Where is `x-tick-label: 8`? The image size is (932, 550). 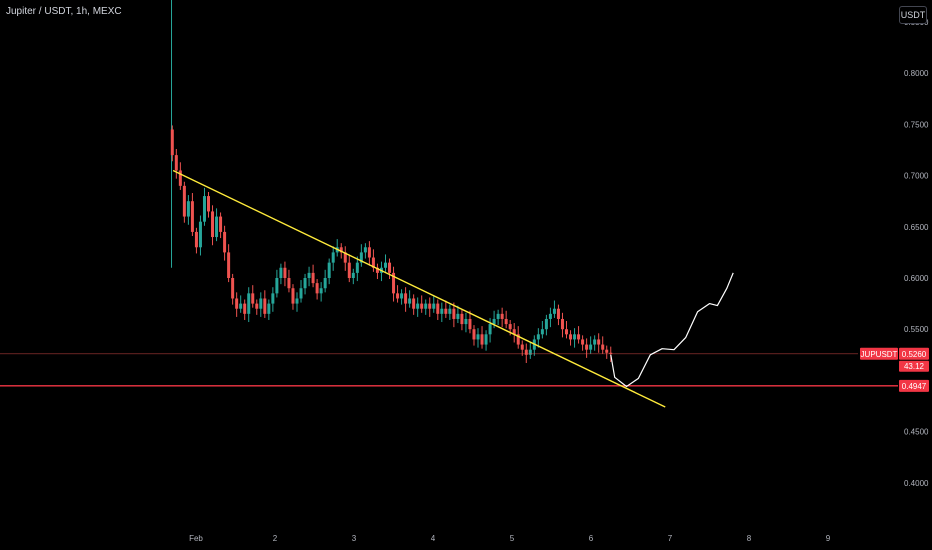 x-tick-label: 8 is located at coordinates (749, 538).